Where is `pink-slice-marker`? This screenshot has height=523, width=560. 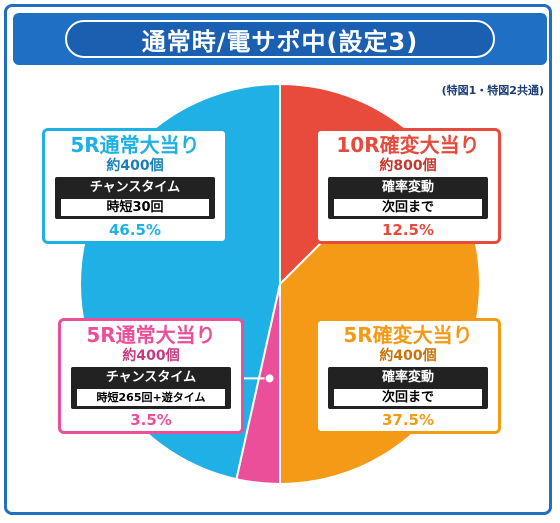
pink-slice-marker is located at coordinates (269, 378).